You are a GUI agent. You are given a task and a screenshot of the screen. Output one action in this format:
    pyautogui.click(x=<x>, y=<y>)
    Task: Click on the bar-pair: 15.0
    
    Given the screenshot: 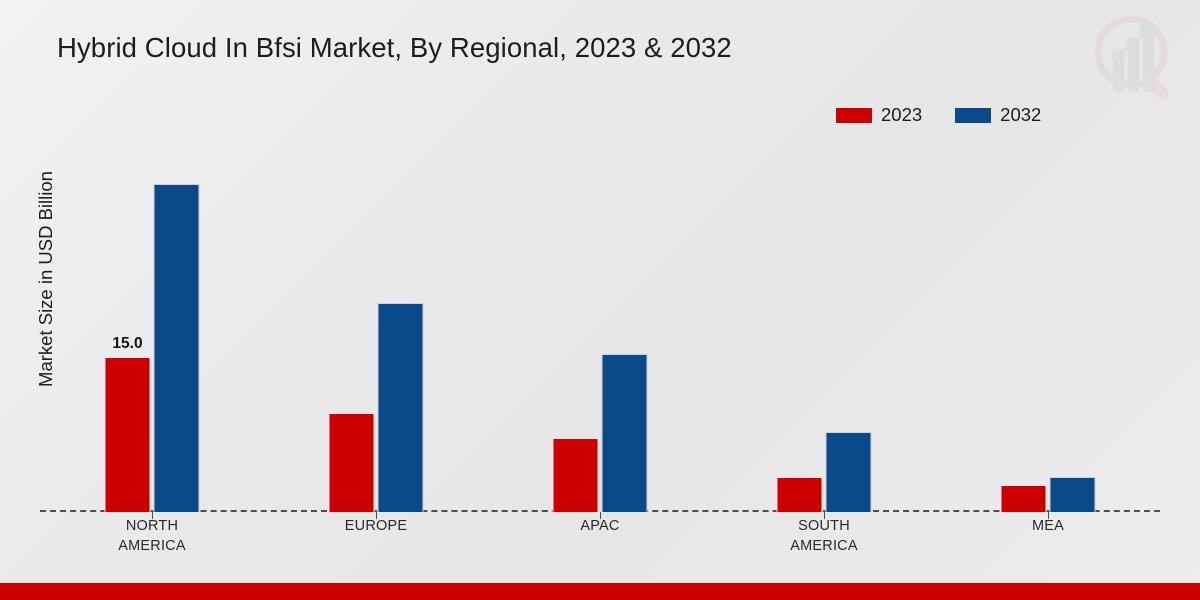 What is the action you would take?
    pyautogui.click(x=152, y=326)
    